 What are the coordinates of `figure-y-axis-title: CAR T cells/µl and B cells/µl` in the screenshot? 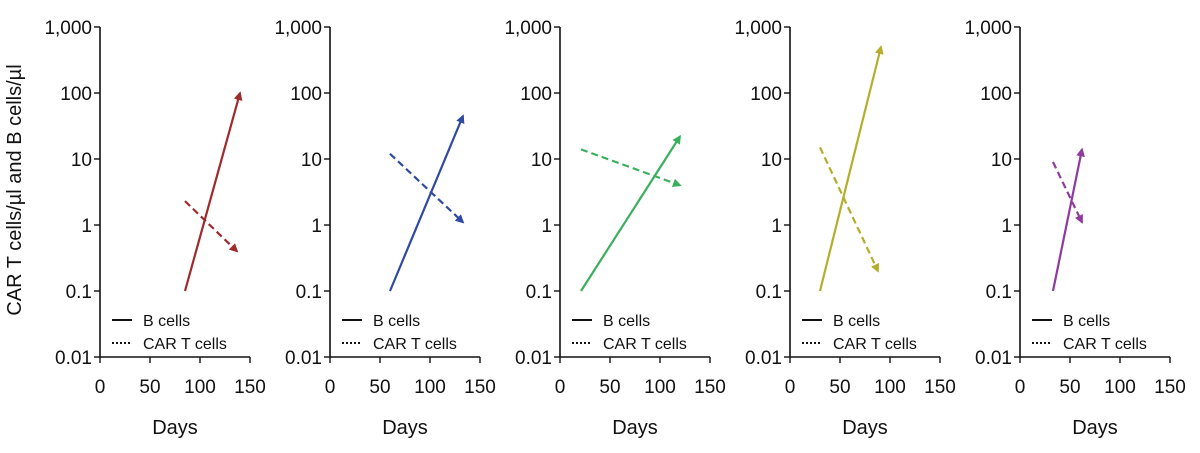 It's located at (15, 189).